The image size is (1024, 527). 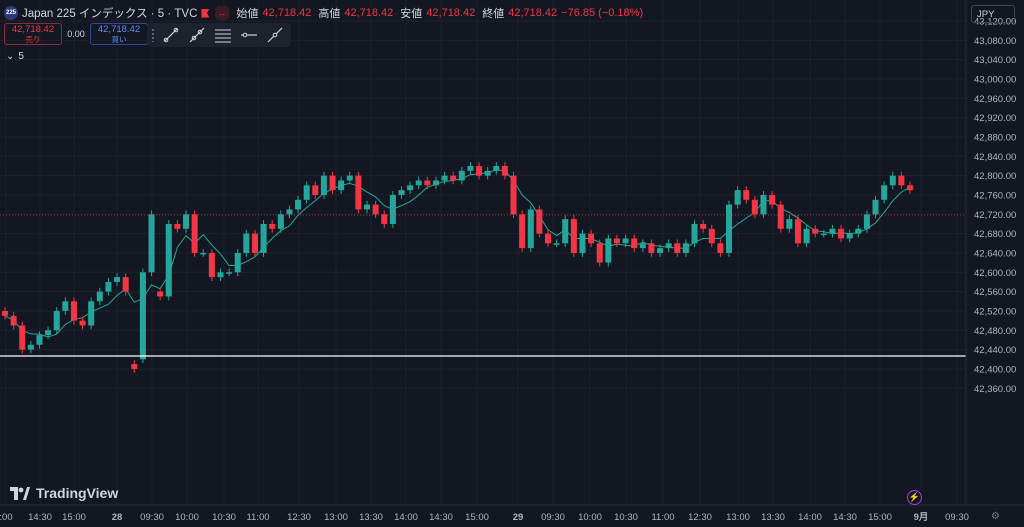 I want to click on buy-button: 42,718.42 買い, so click(x=119, y=34).